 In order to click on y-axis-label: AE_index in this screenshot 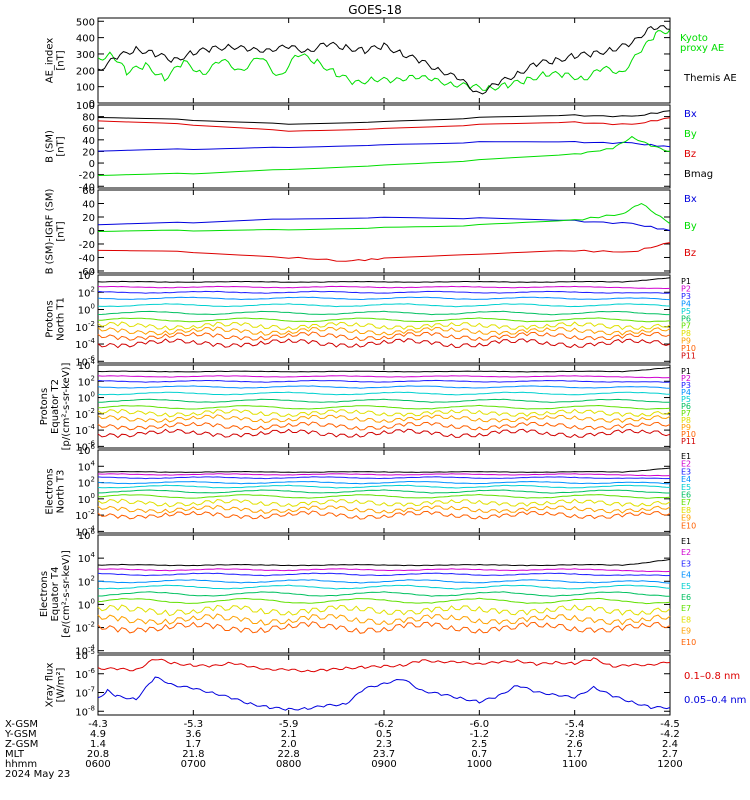, I will do `click(50, 61)`.